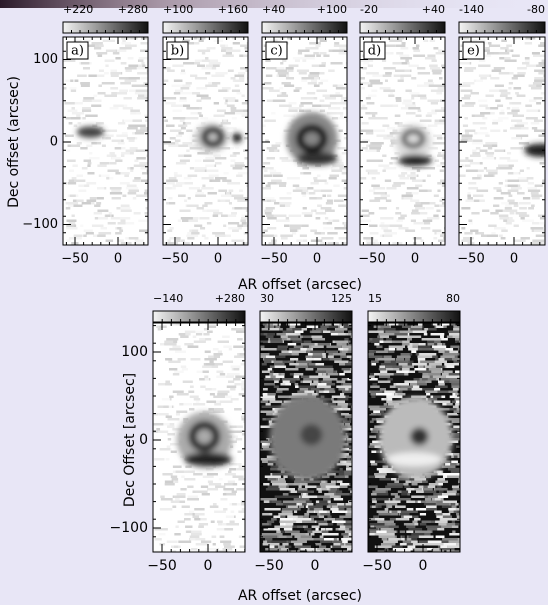 The width and height of the screenshot is (548, 605). Describe the element at coordinates (514, 259) in the screenshot. I see `x-tick-label: 0` at that location.